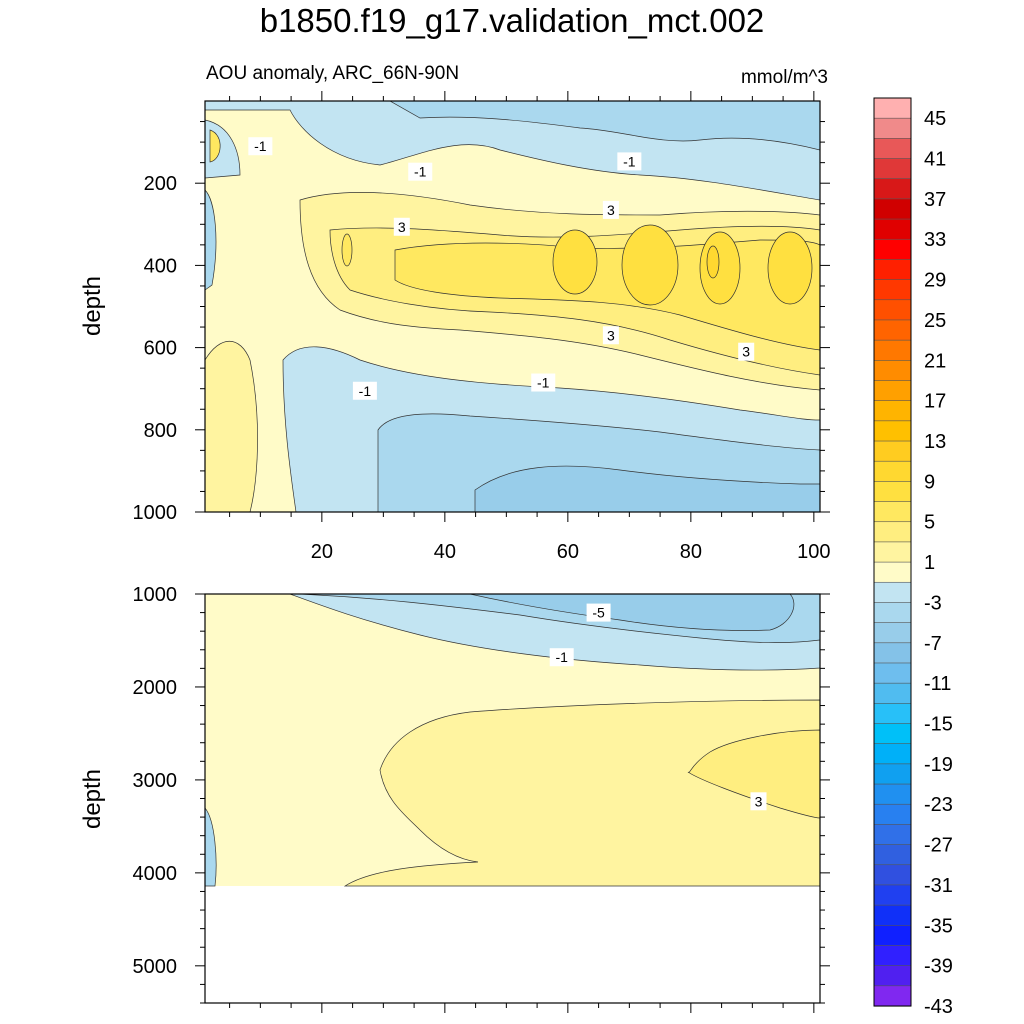  Describe the element at coordinates (691, 552) in the screenshot. I see `x-tick-label: 80` at that location.